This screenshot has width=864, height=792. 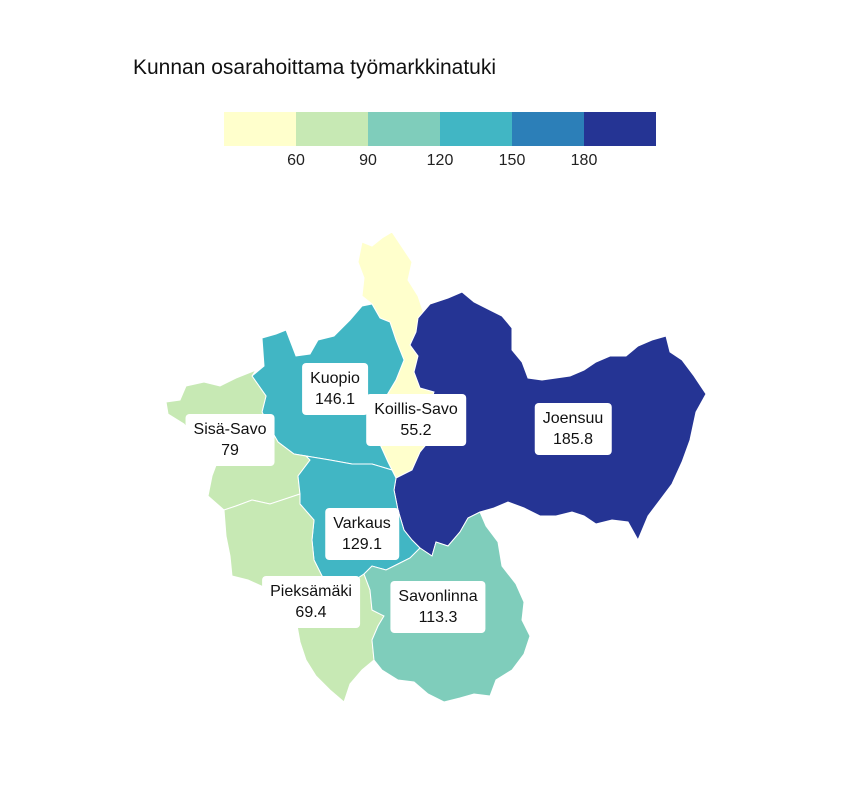 What do you see at coordinates (584, 160) in the screenshot?
I see `legend-tick: 180` at bounding box center [584, 160].